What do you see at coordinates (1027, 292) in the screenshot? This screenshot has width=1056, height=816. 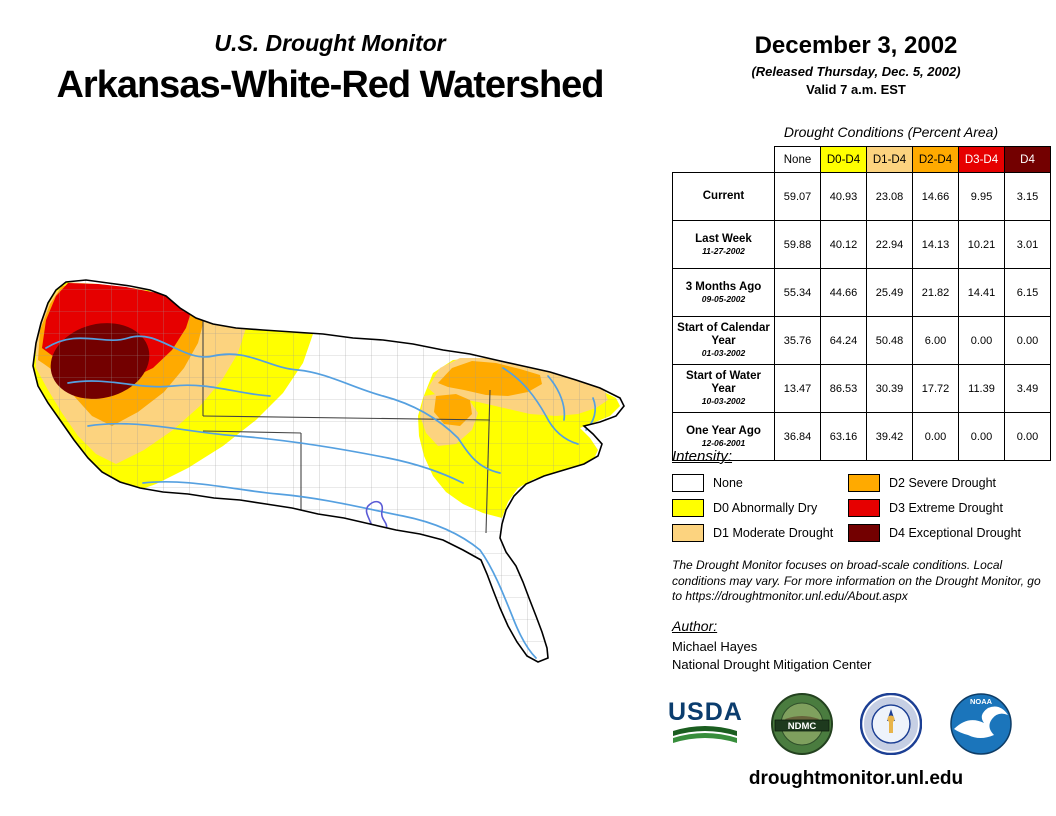 I see `value-cell: 6.15` at bounding box center [1027, 292].